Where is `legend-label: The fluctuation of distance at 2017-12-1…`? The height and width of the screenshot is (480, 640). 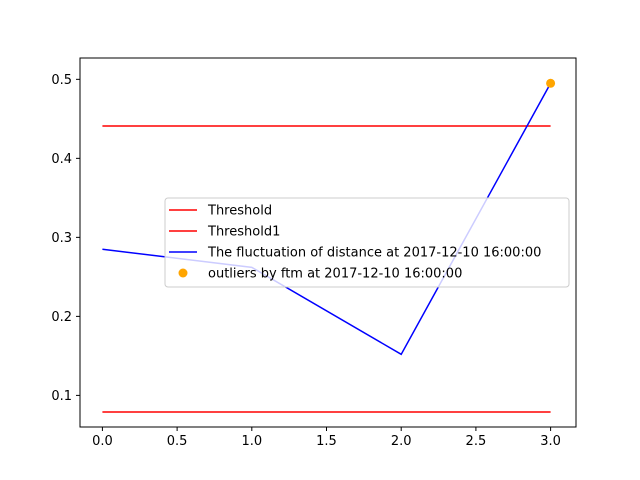
legend-label: The fluctuation of distance at 2017-12-1… is located at coordinates (374, 253).